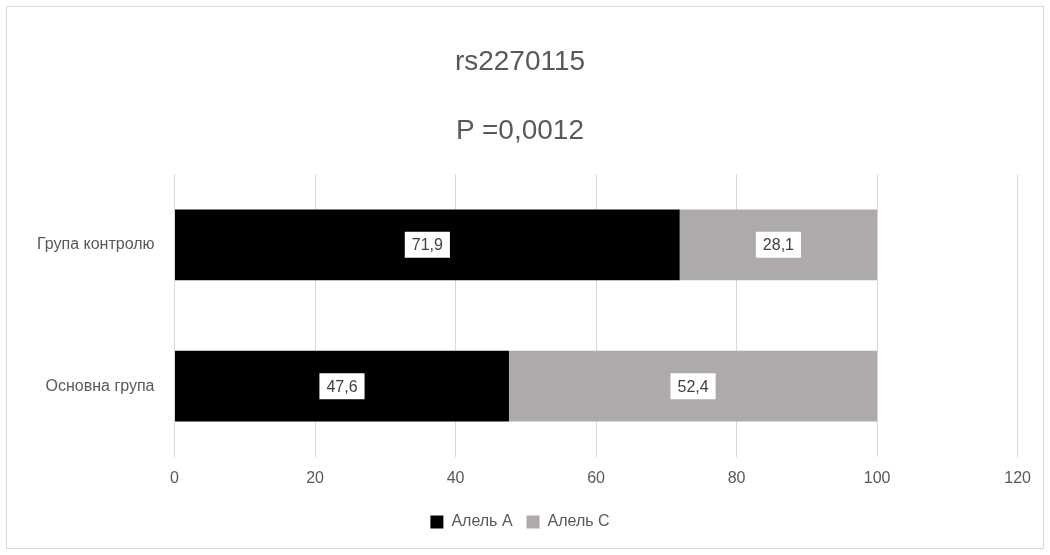  I want to click on data-label: 71,9, so click(427, 245).